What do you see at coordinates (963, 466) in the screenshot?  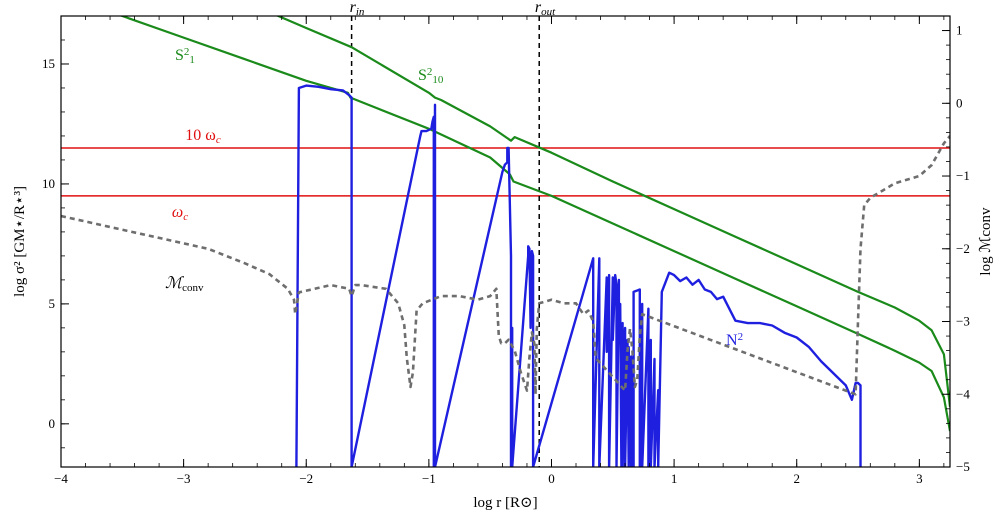 I see `y-right-tick-label: −5` at bounding box center [963, 466].